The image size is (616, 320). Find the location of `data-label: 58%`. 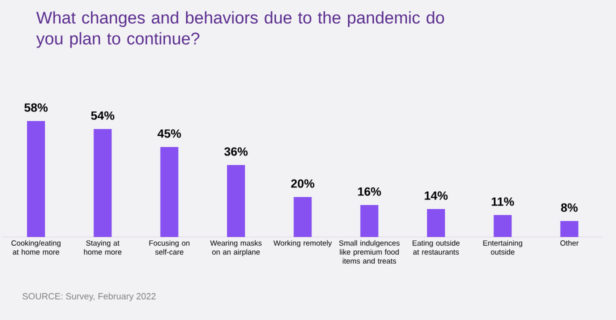

data-label: 58% is located at coordinates (36, 107).